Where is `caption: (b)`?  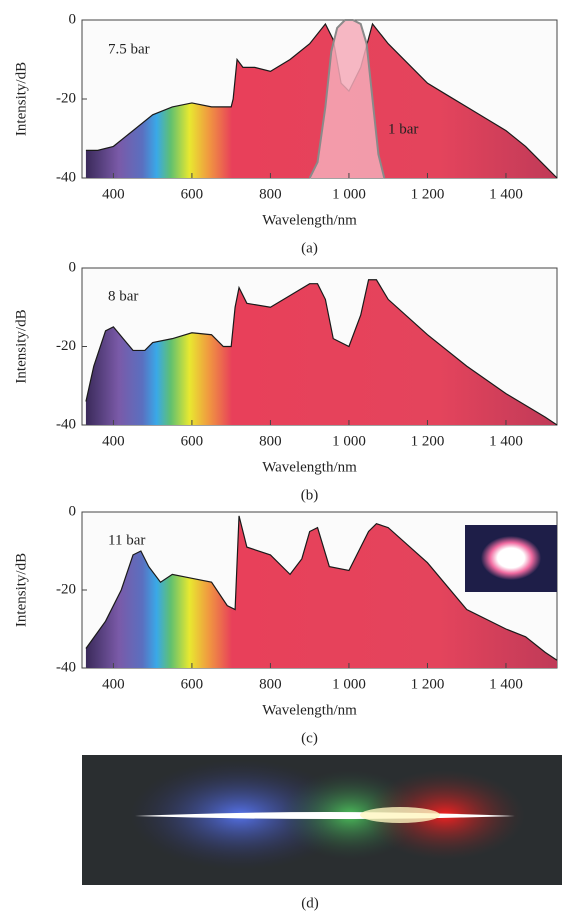 caption: (b) is located at coordinates (310, 495).